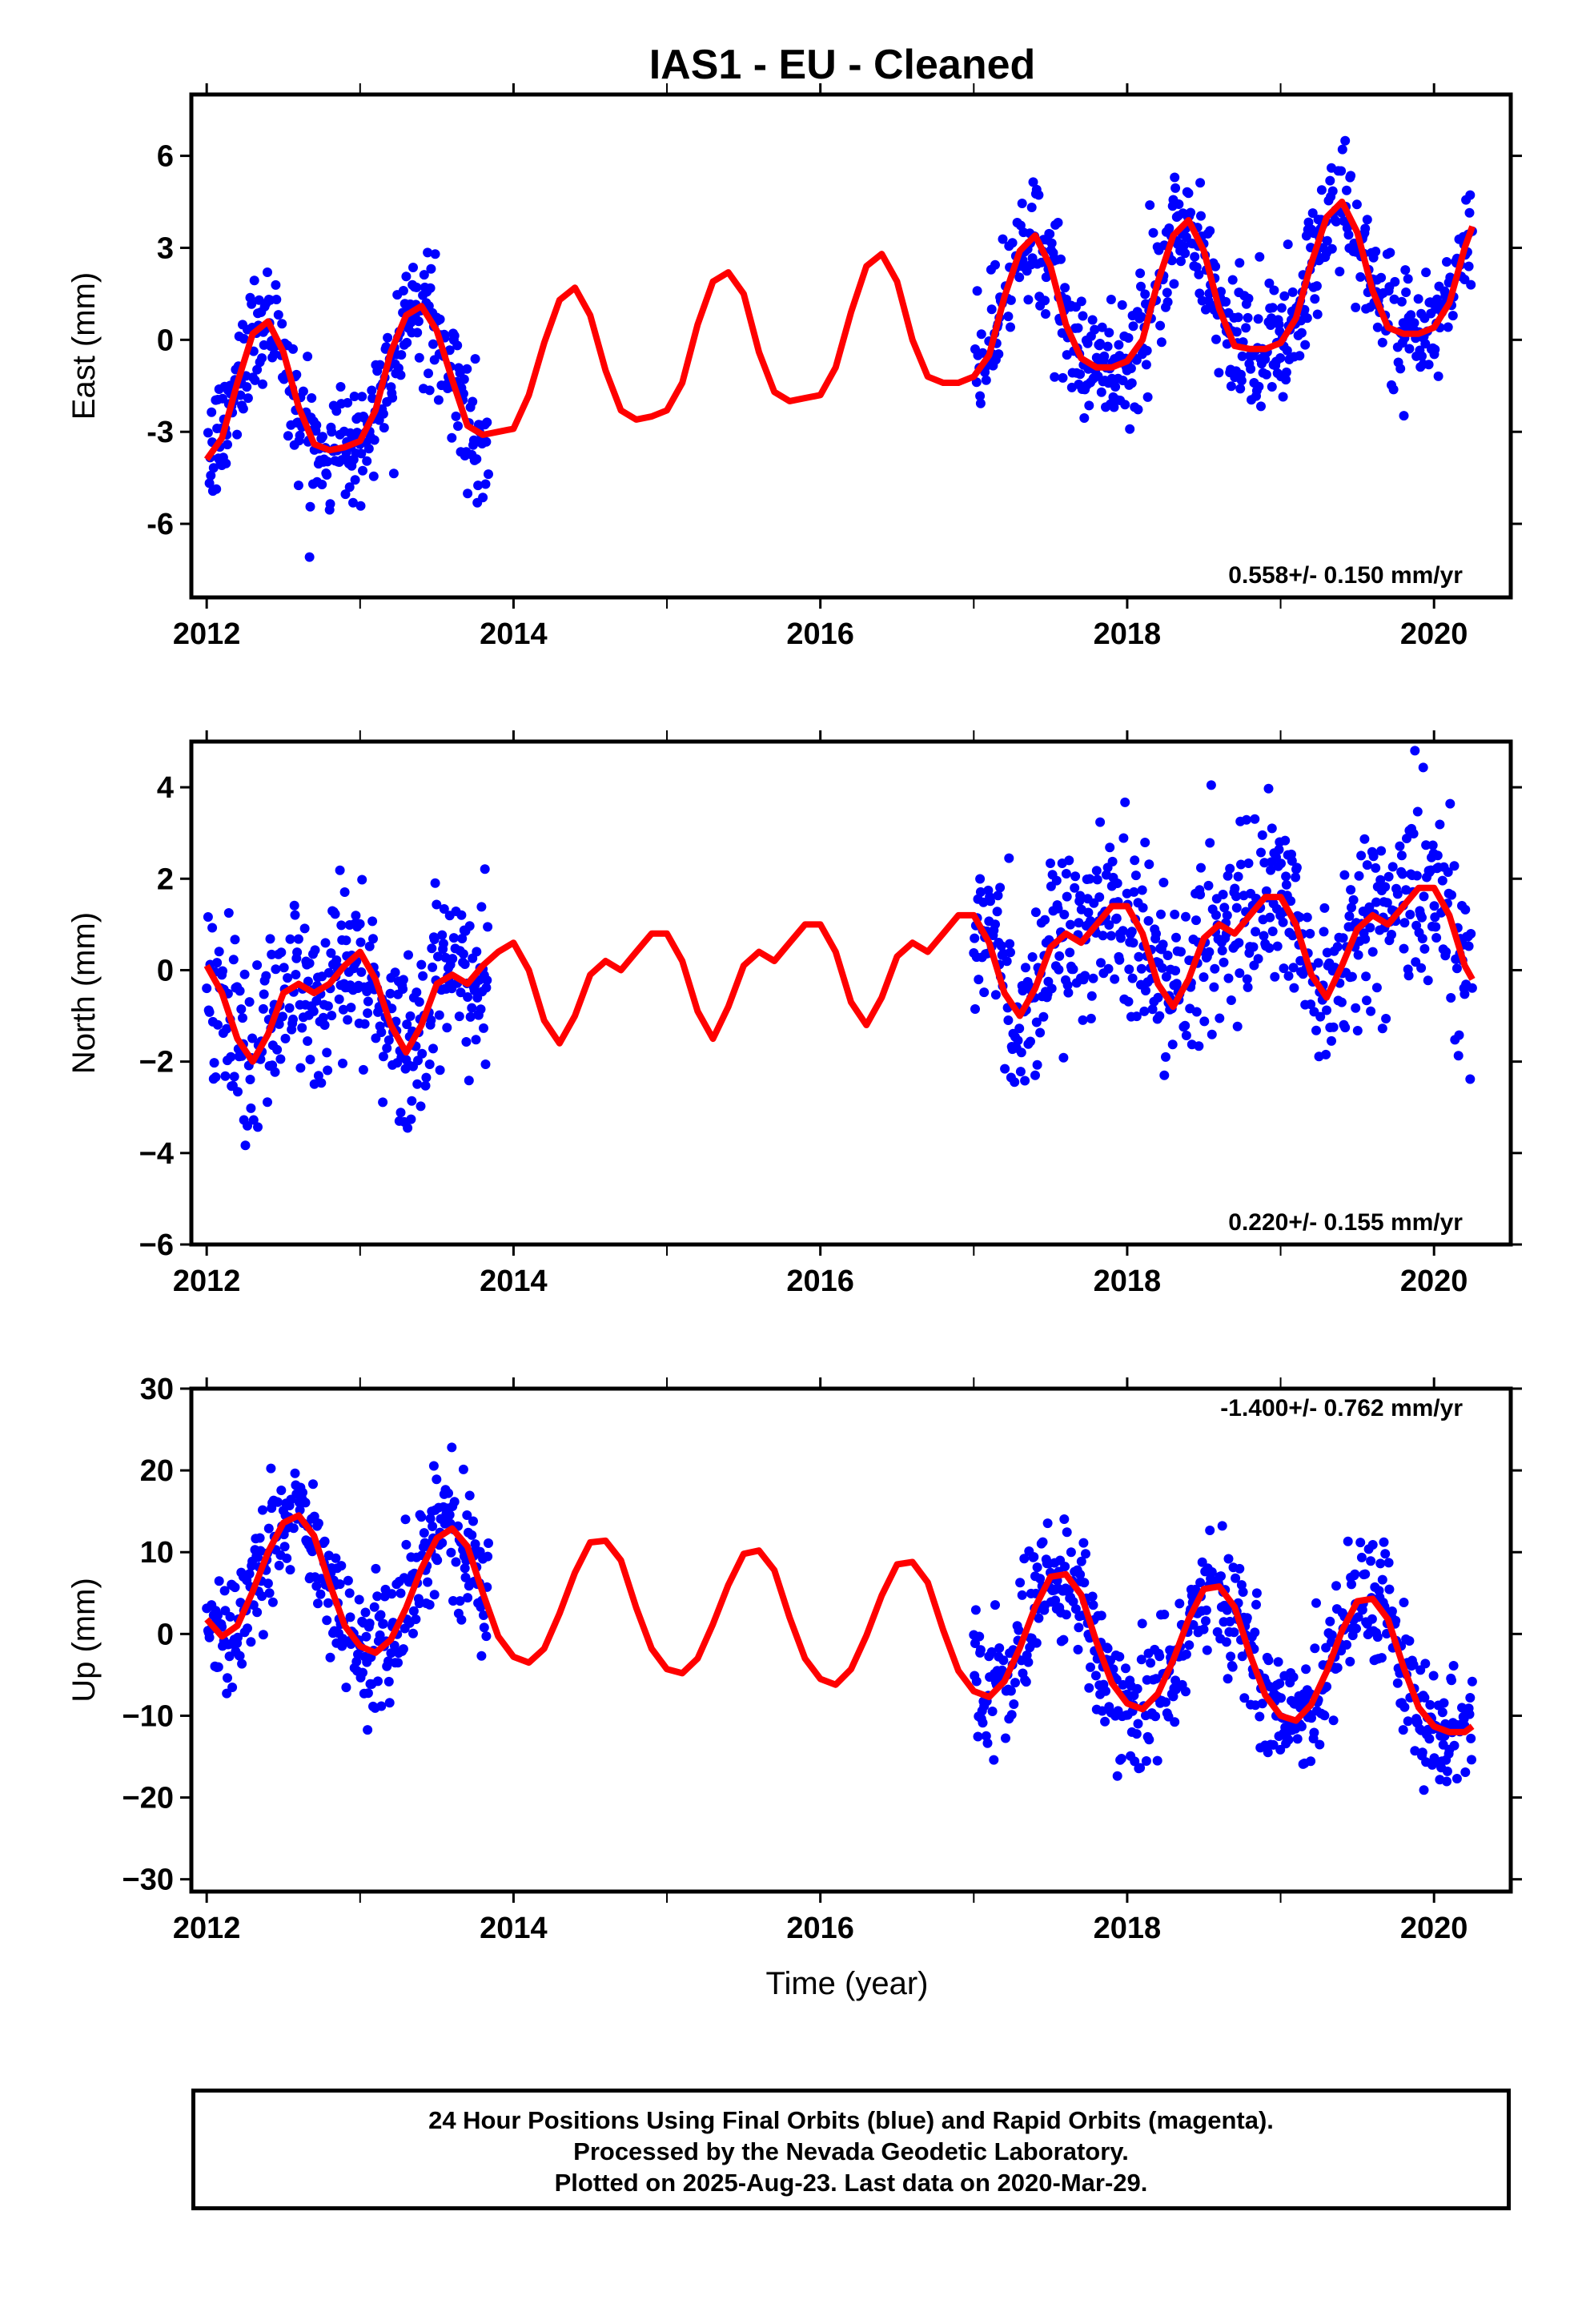 The width and height of the screenshot is (1582, 2324). Describe the element at coordinates (1341, 1408) in the screenshot. I see `up-rate: -1.400+/- 0.762 mm/yr` at that location.